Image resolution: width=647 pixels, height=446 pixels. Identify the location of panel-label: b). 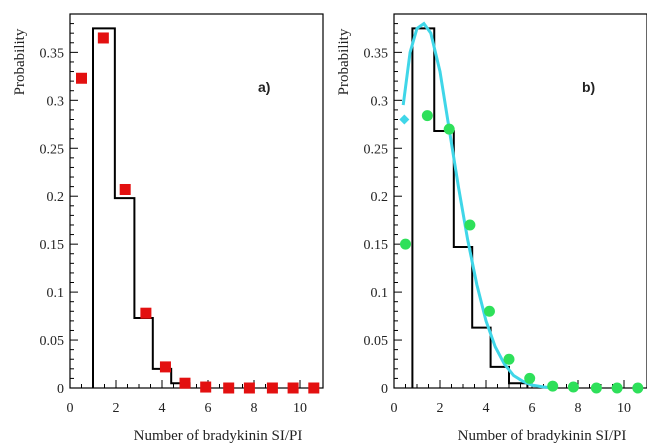
(588, 87).